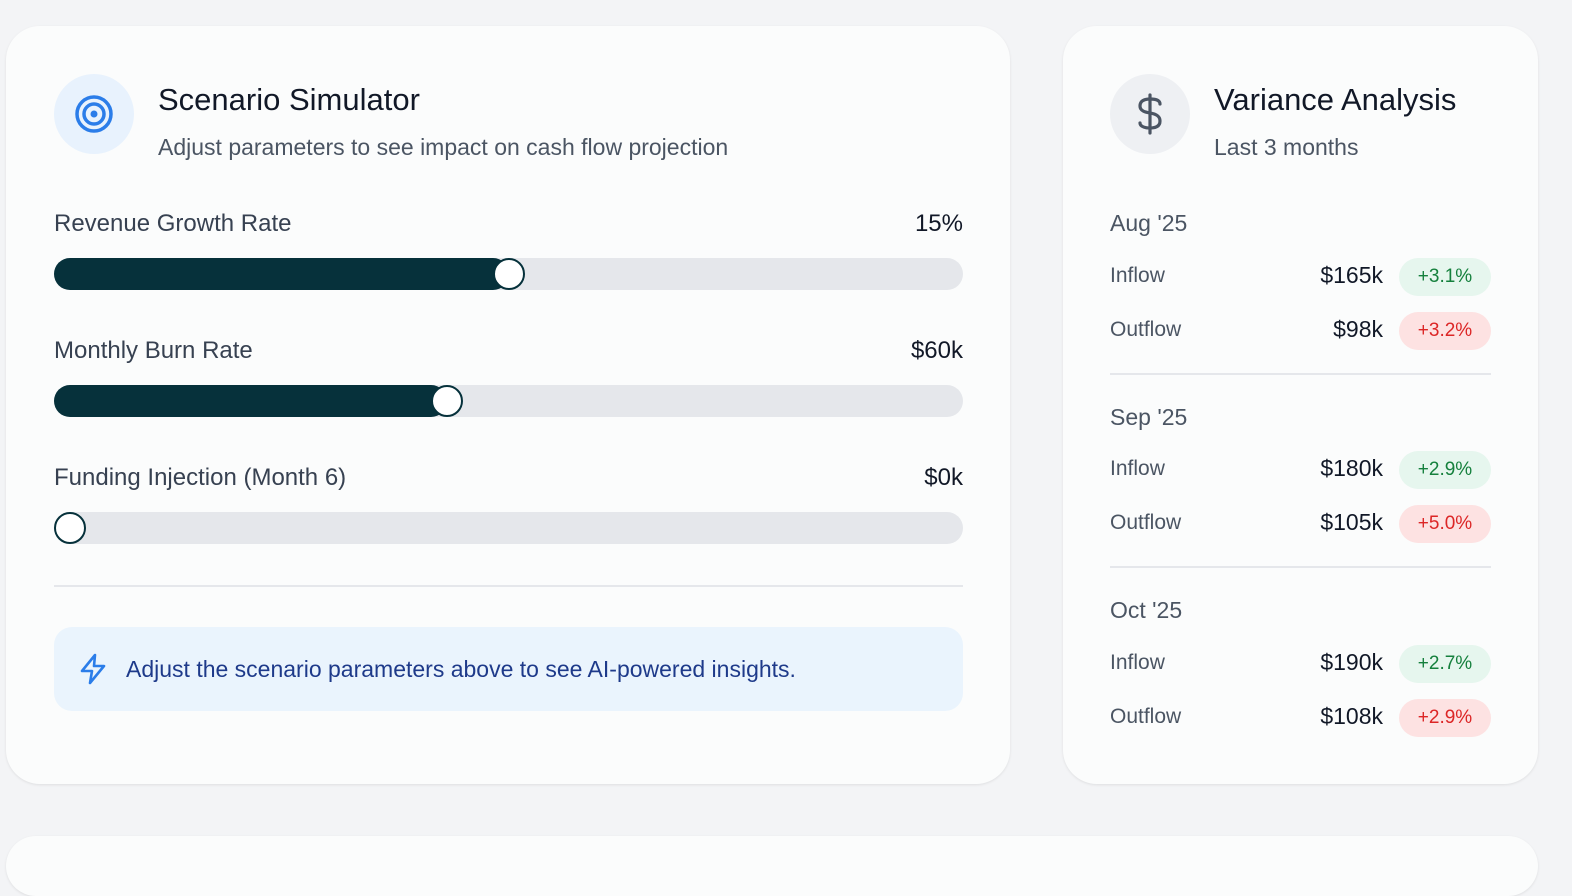 The image size is (1572, 896). What do you see at coordinates (1300, 664) in the screenshot?
I see `inflow-row: Inflow $190k +2.7%` at bounding box center [1300, 664].